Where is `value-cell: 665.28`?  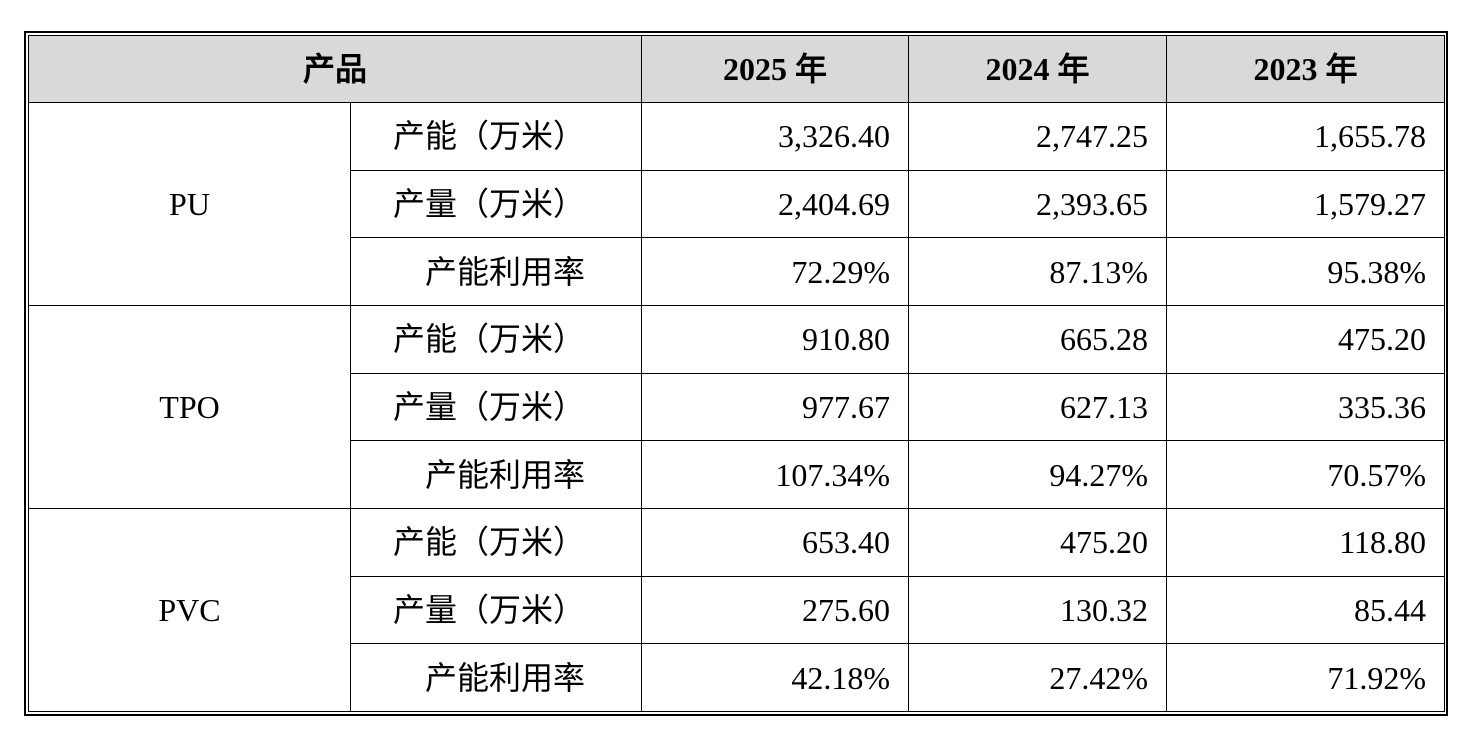 value-cell: 665.28 is located at coordinates (1038, 339).